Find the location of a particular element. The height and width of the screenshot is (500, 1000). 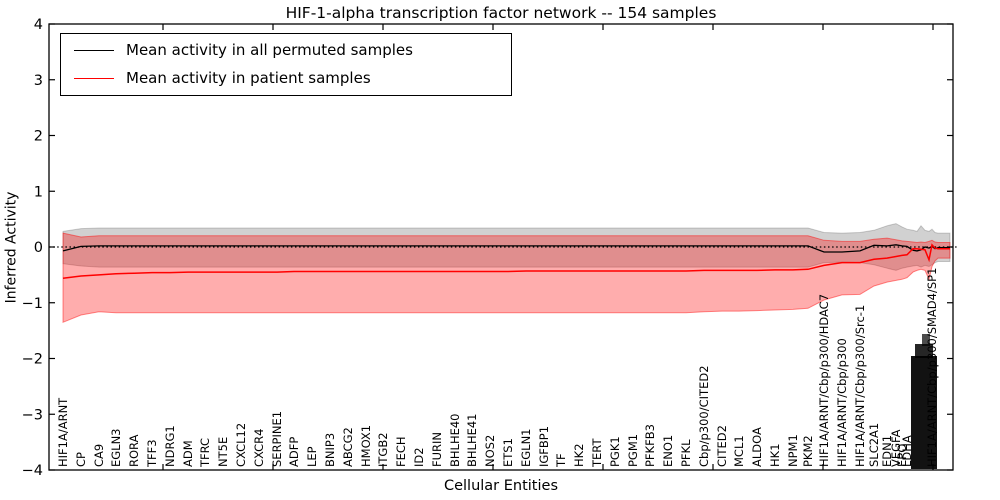

entity-label: PKM2 is located at coordinates (808, 451).